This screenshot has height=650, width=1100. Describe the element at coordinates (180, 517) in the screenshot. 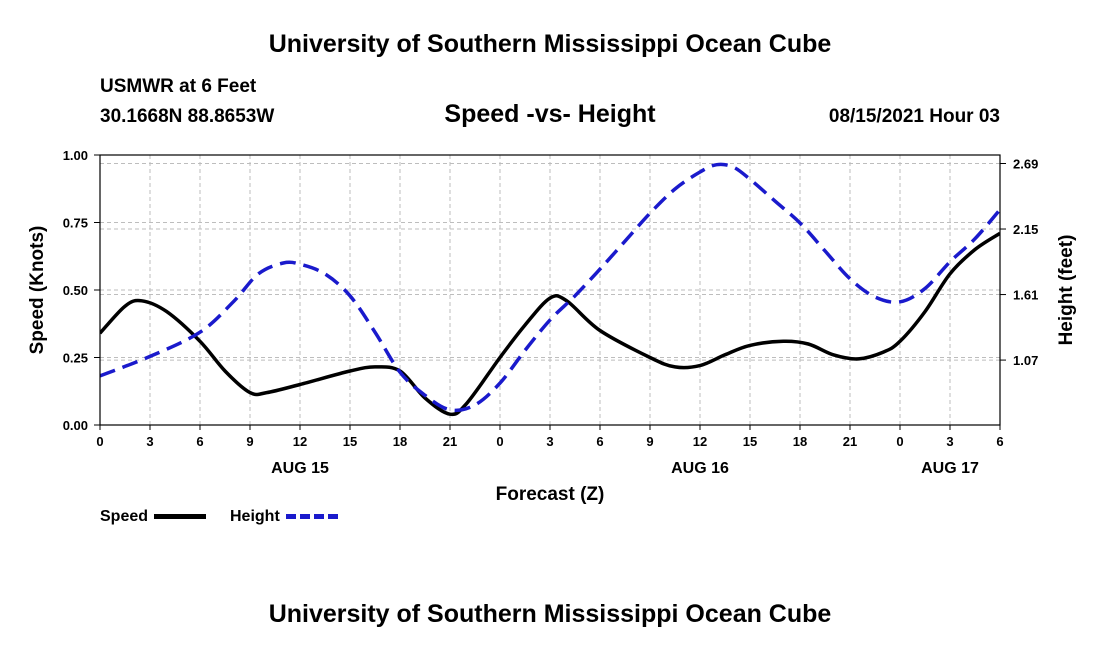

I see `legend-speed-swatch` at that location.